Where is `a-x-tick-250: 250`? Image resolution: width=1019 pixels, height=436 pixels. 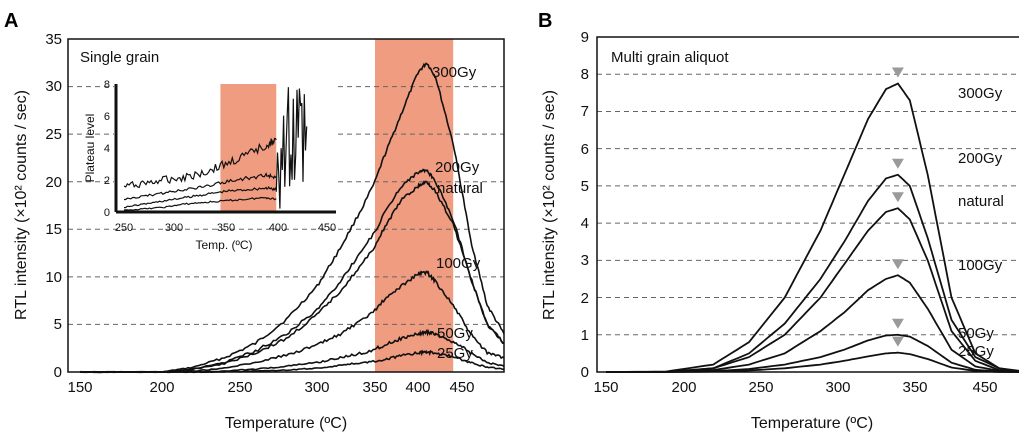
a-x-tick-250: 250 is located at coordinates (239, 387).